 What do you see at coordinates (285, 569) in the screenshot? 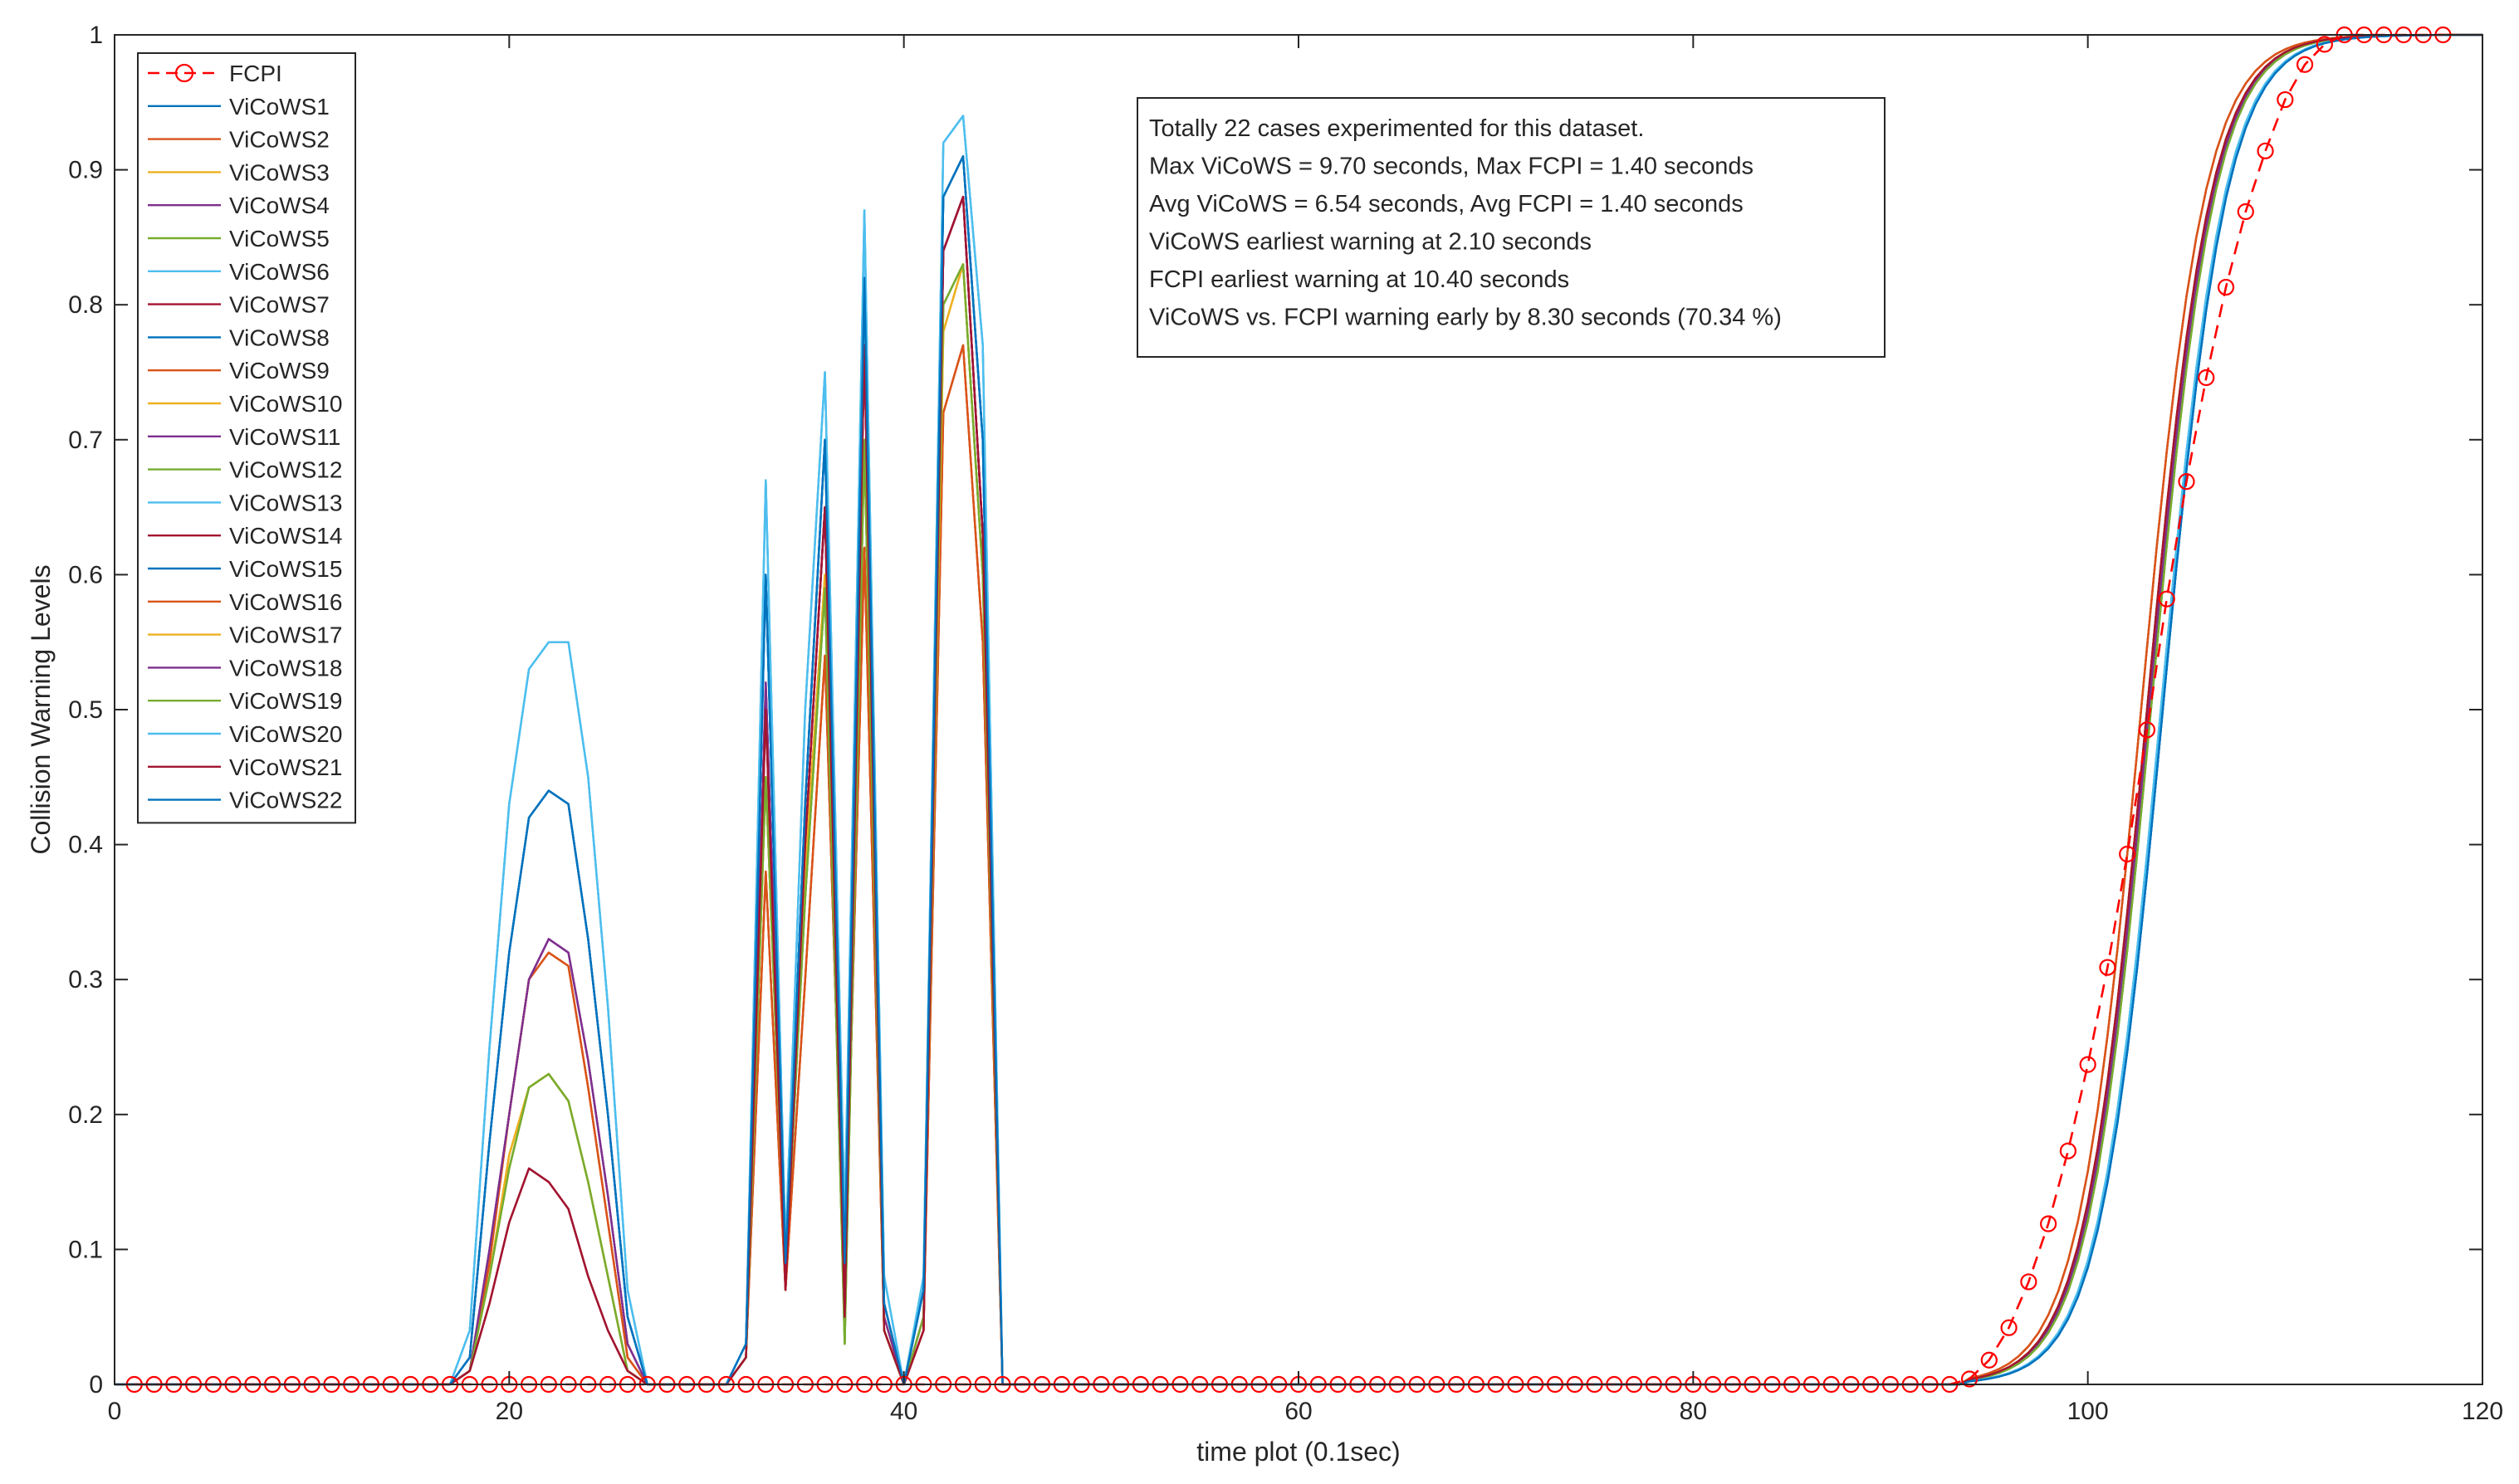
I see `legend-entry-label: ViCoWS15` at bounding box center [285, 569].